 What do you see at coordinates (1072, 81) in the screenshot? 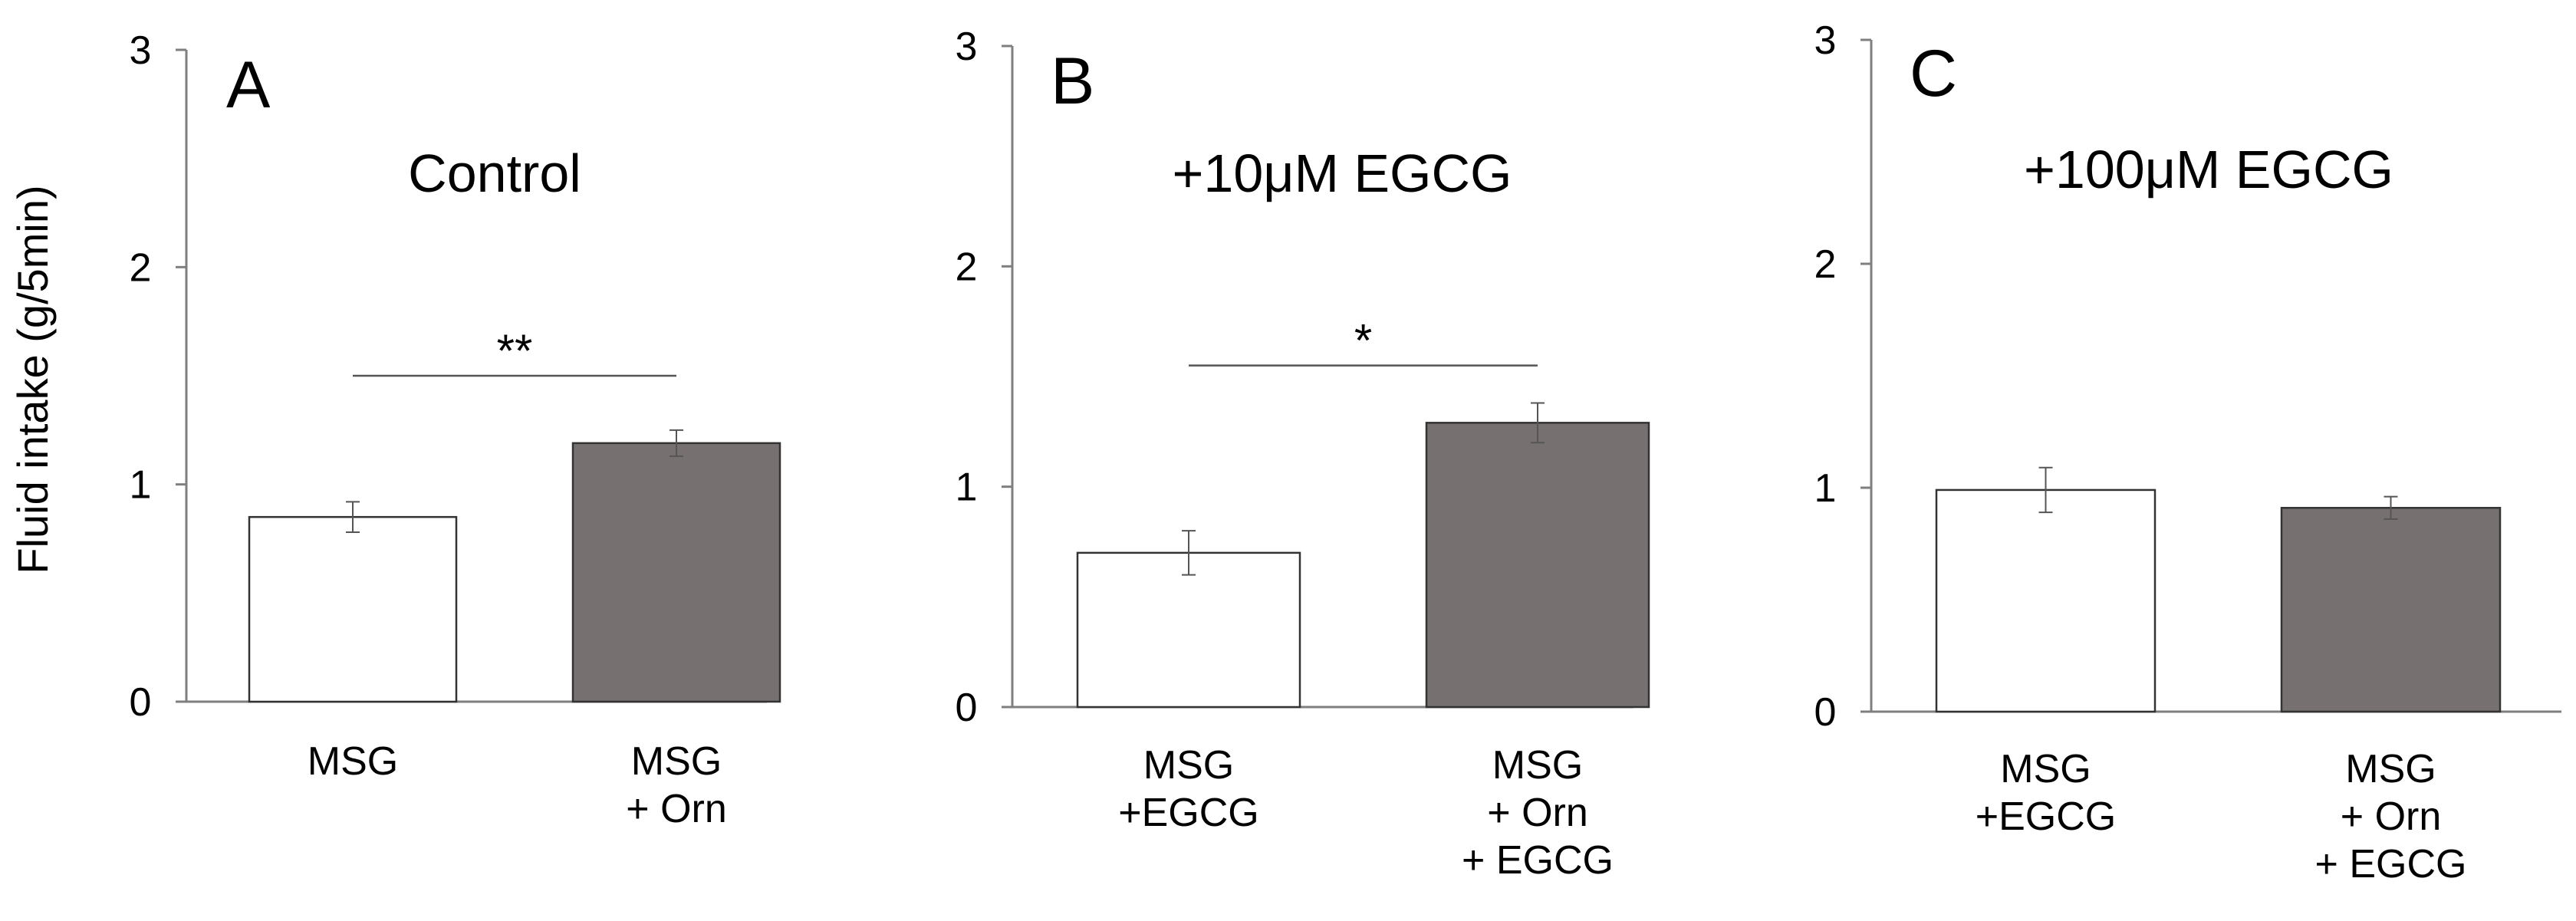
I see `panel-letter: B` at bounding box center [1072, 81].